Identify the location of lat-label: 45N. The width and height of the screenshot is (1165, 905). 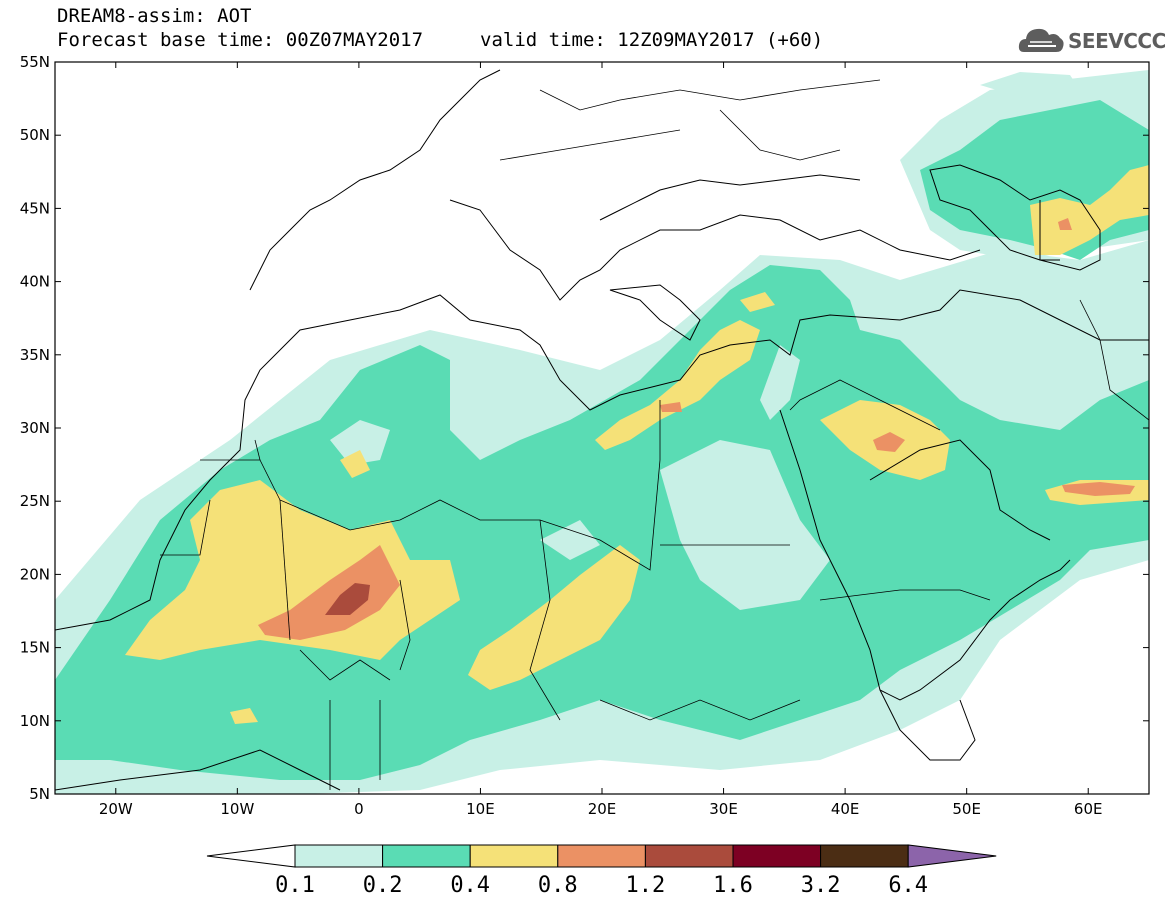
(35, 208).